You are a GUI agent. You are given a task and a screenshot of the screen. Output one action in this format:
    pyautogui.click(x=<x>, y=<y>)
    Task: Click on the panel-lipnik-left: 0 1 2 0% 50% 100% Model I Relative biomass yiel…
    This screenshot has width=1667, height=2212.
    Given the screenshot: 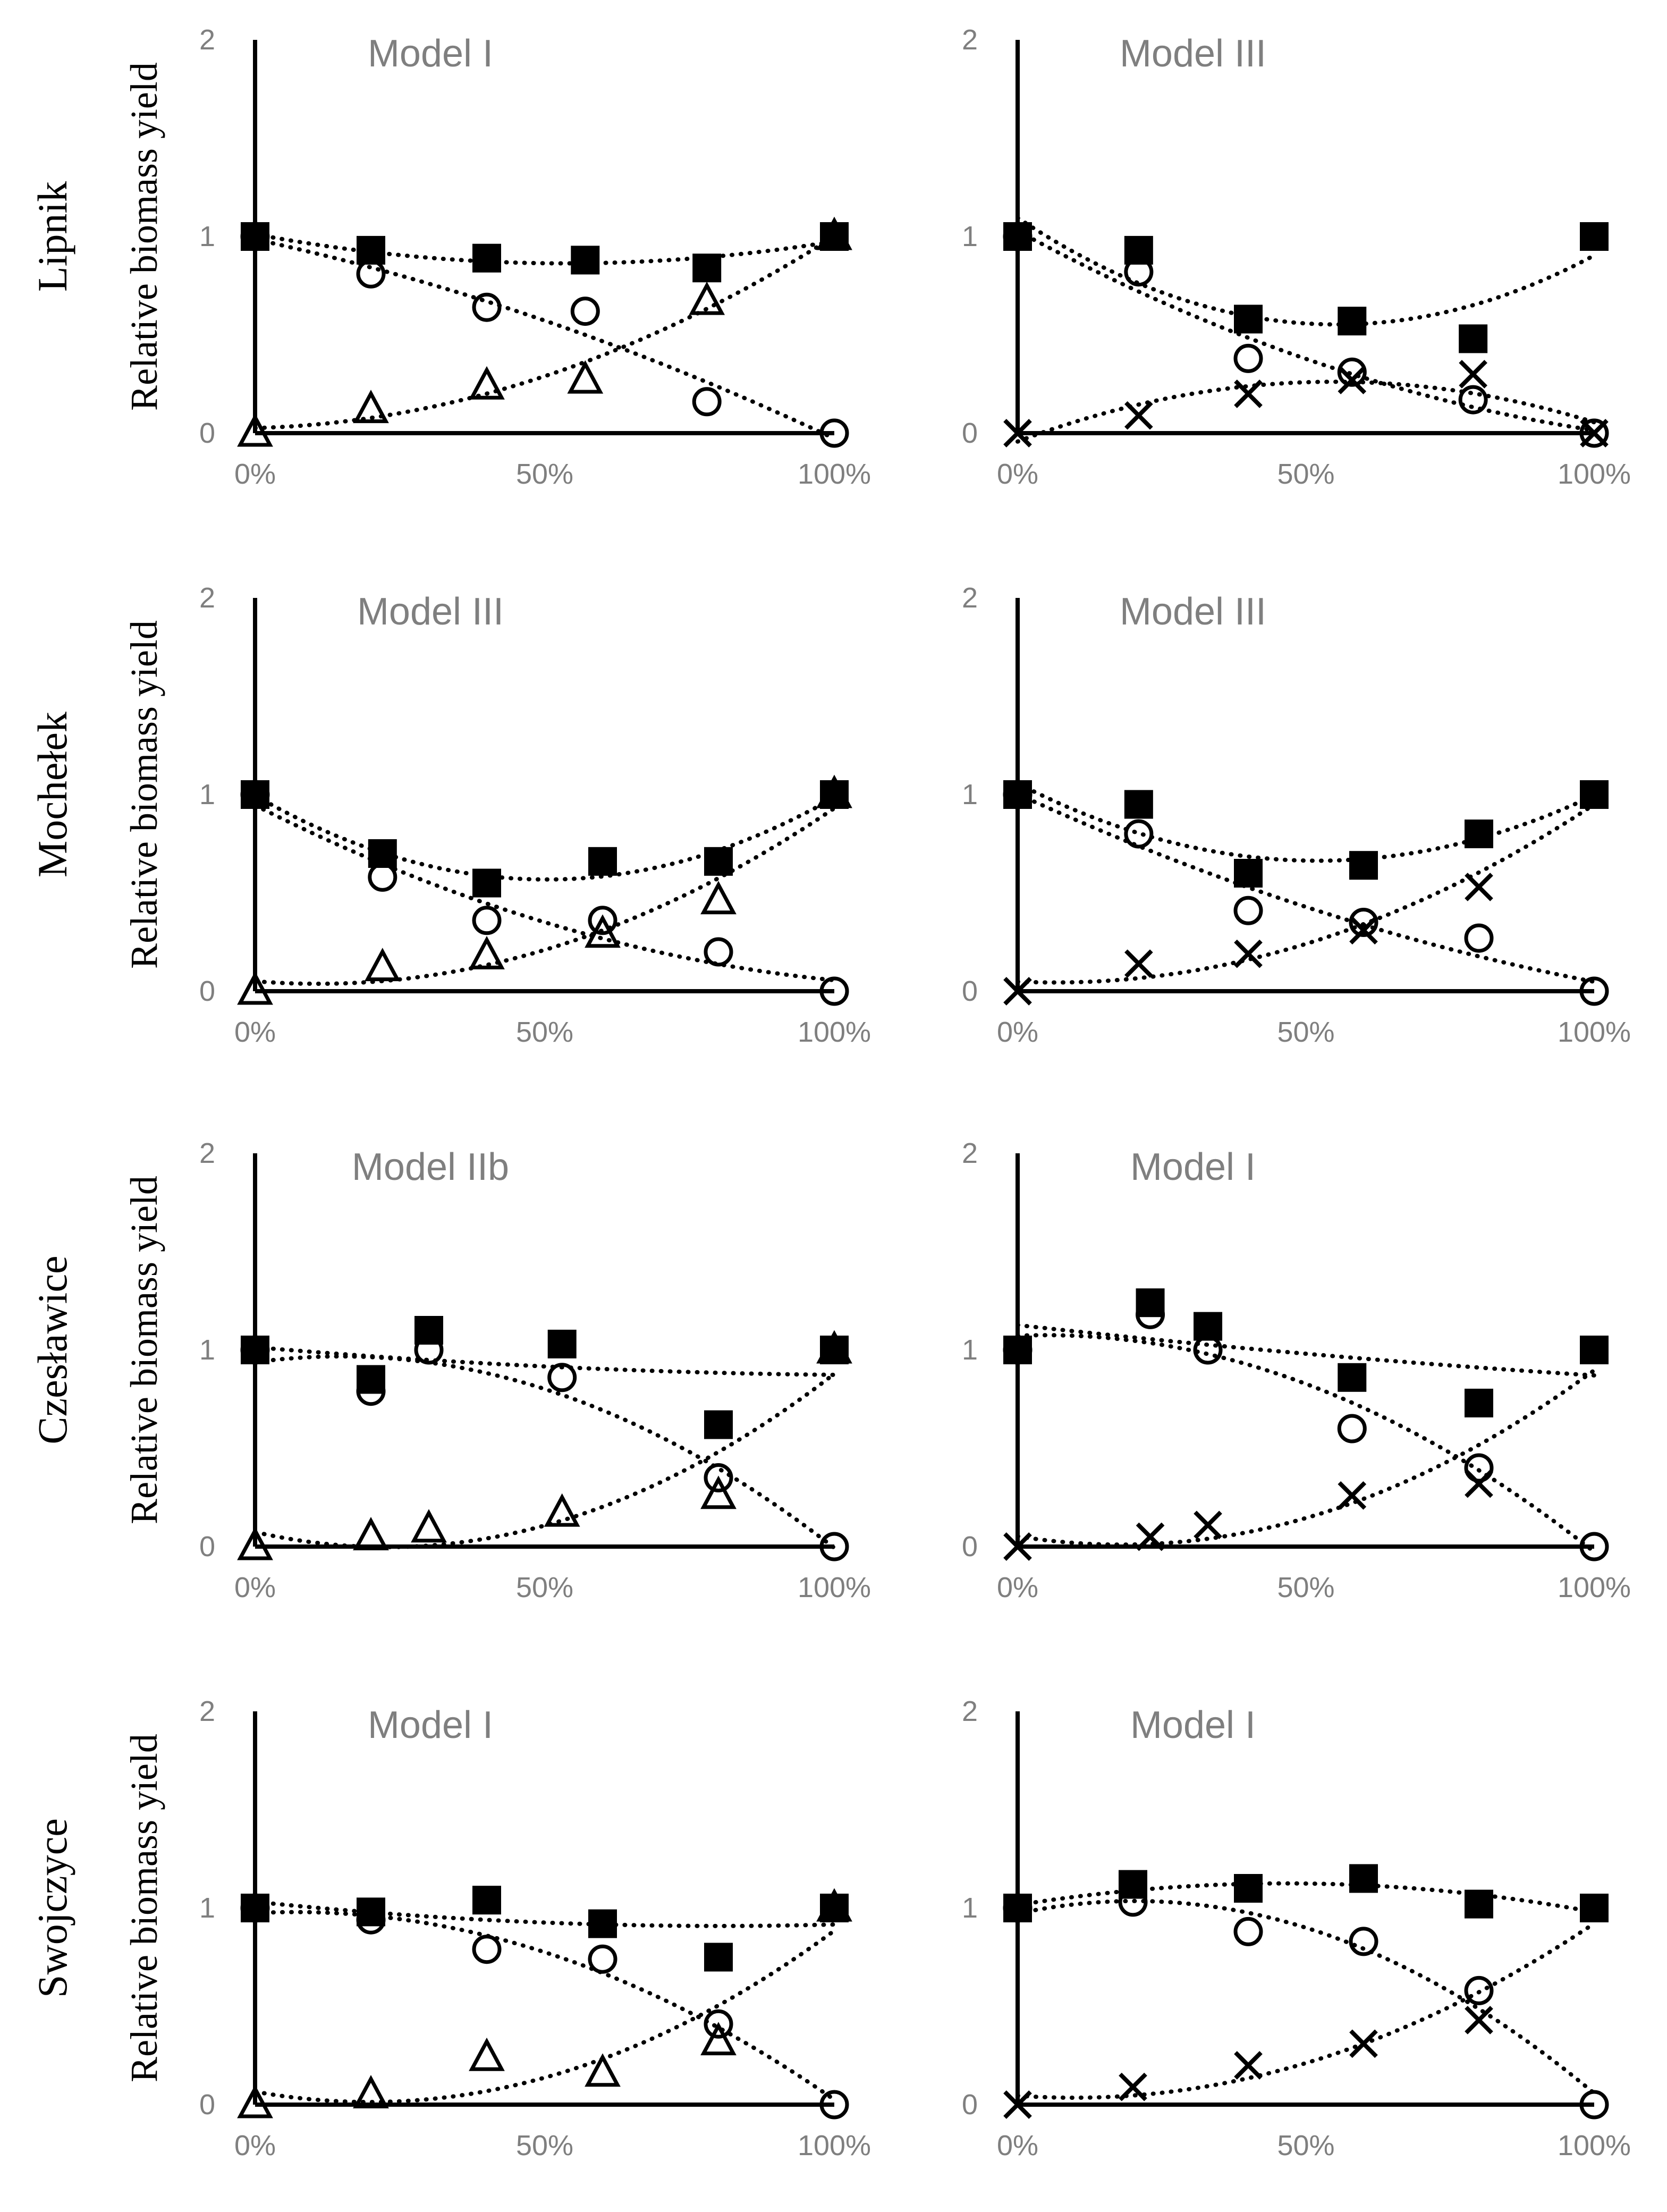 What is the action you would take?
    pyautogui.click(x=497, y=257)
    